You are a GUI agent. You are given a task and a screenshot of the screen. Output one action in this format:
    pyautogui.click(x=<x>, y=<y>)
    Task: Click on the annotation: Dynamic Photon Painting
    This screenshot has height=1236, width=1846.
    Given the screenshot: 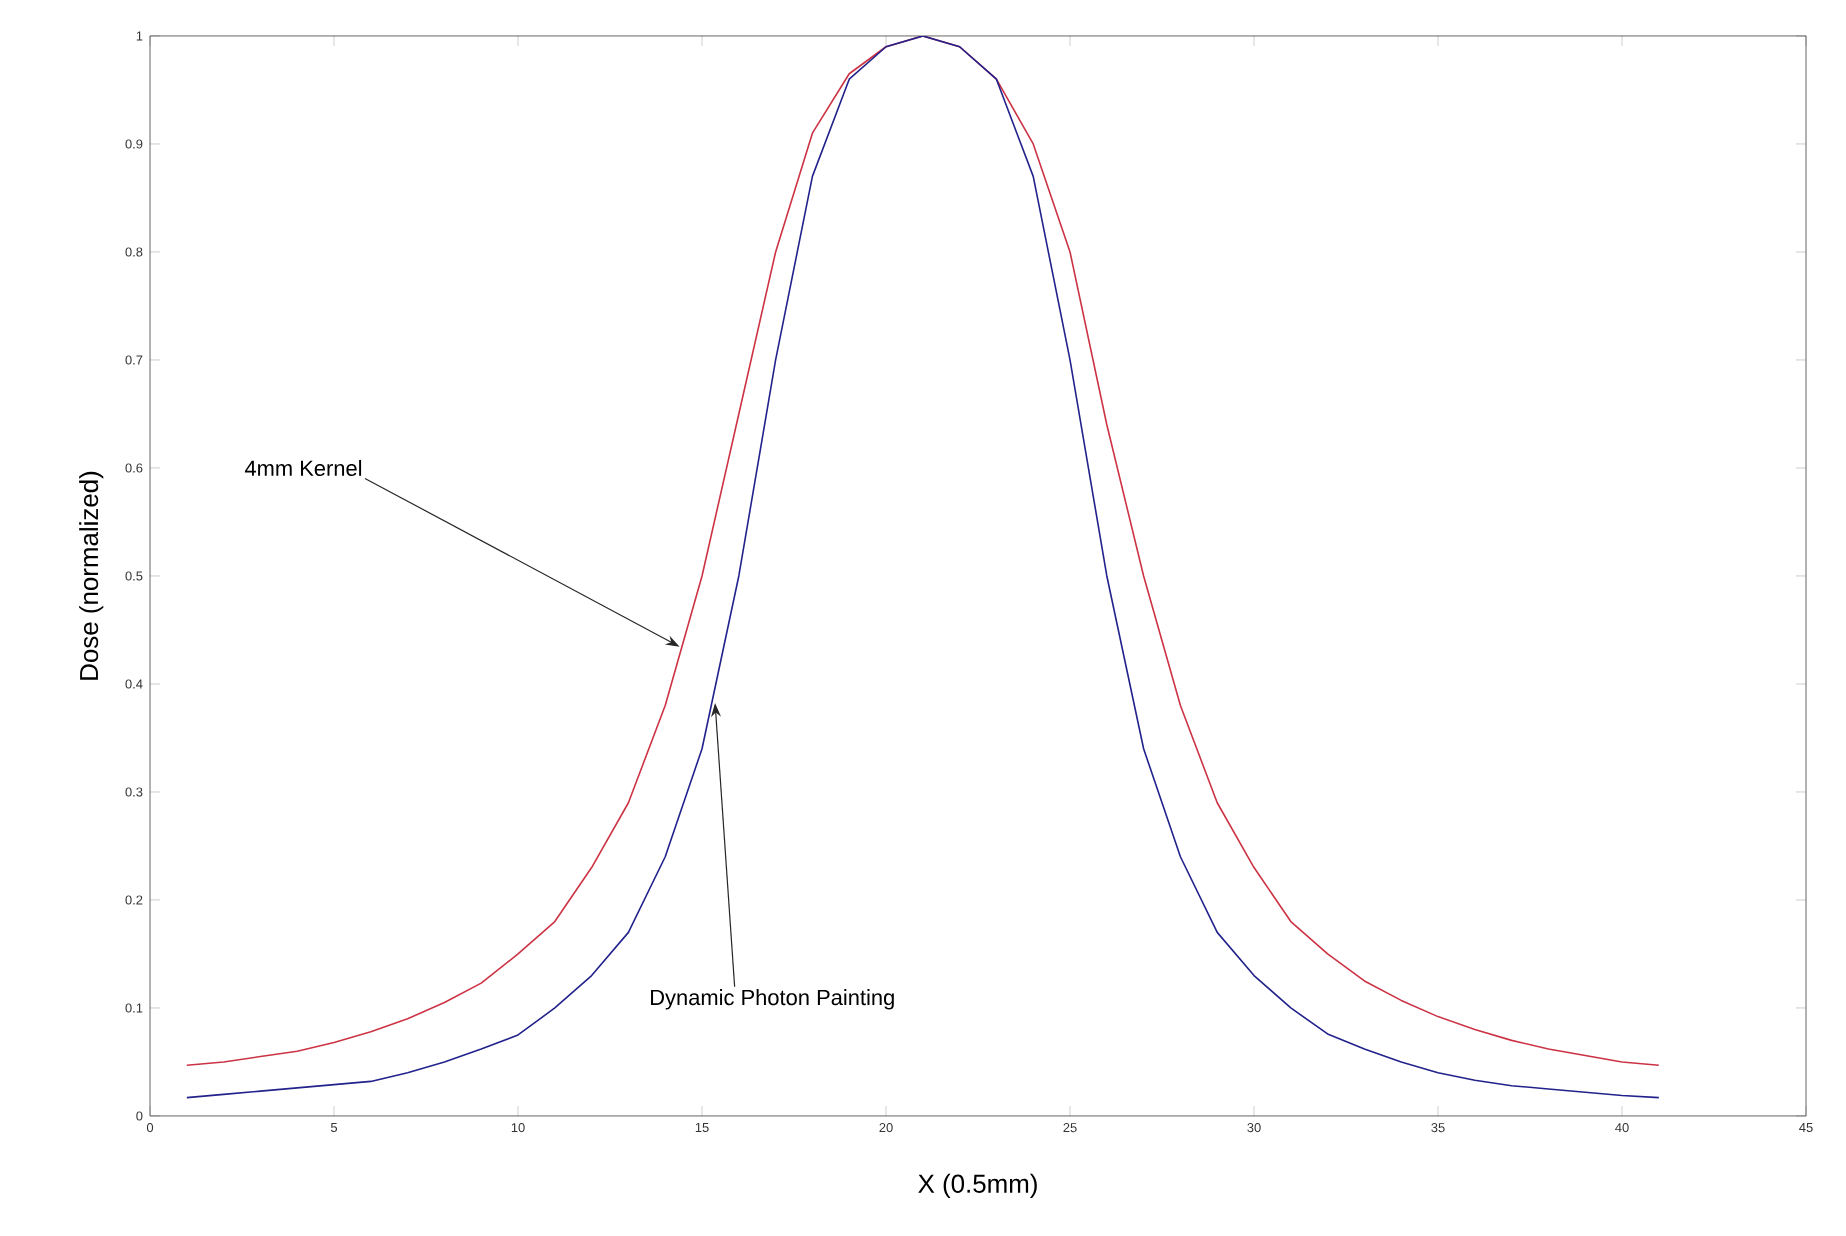 What is the action you would take?
    pyautogui.click(x=772, y=999)
    